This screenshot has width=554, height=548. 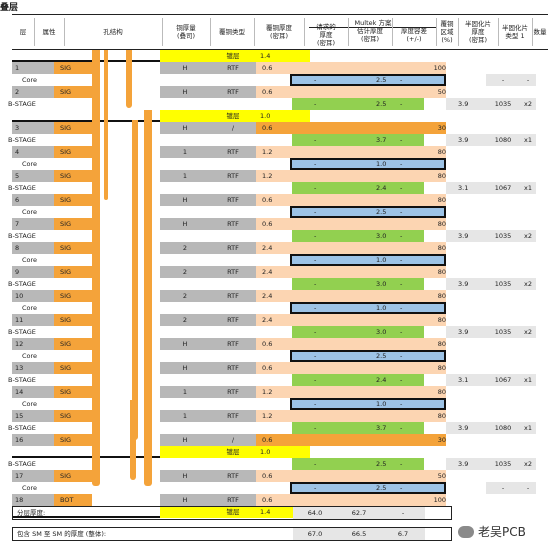 What do you see at coordinates (34, 248) in the screenshot?
I see `layer-number: 8` at bounding box center [34, 248].